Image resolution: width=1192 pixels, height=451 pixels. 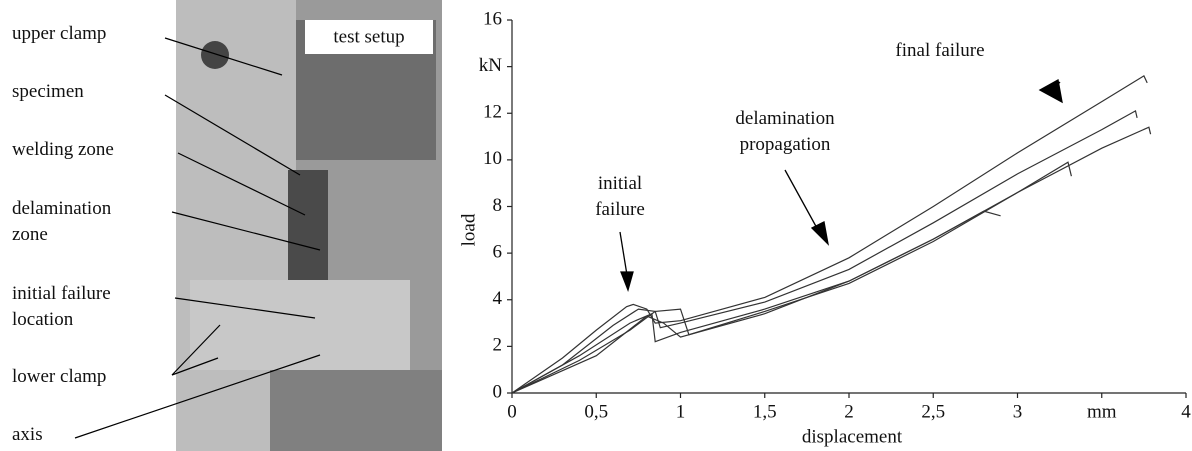 I want to click on bolt, so click(x=215, y=55).